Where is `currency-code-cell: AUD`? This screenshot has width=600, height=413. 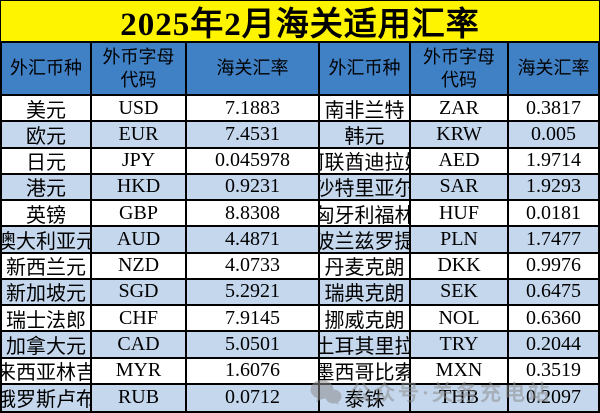 currency-code-cell: AUD is located at coordinates (139, 240).